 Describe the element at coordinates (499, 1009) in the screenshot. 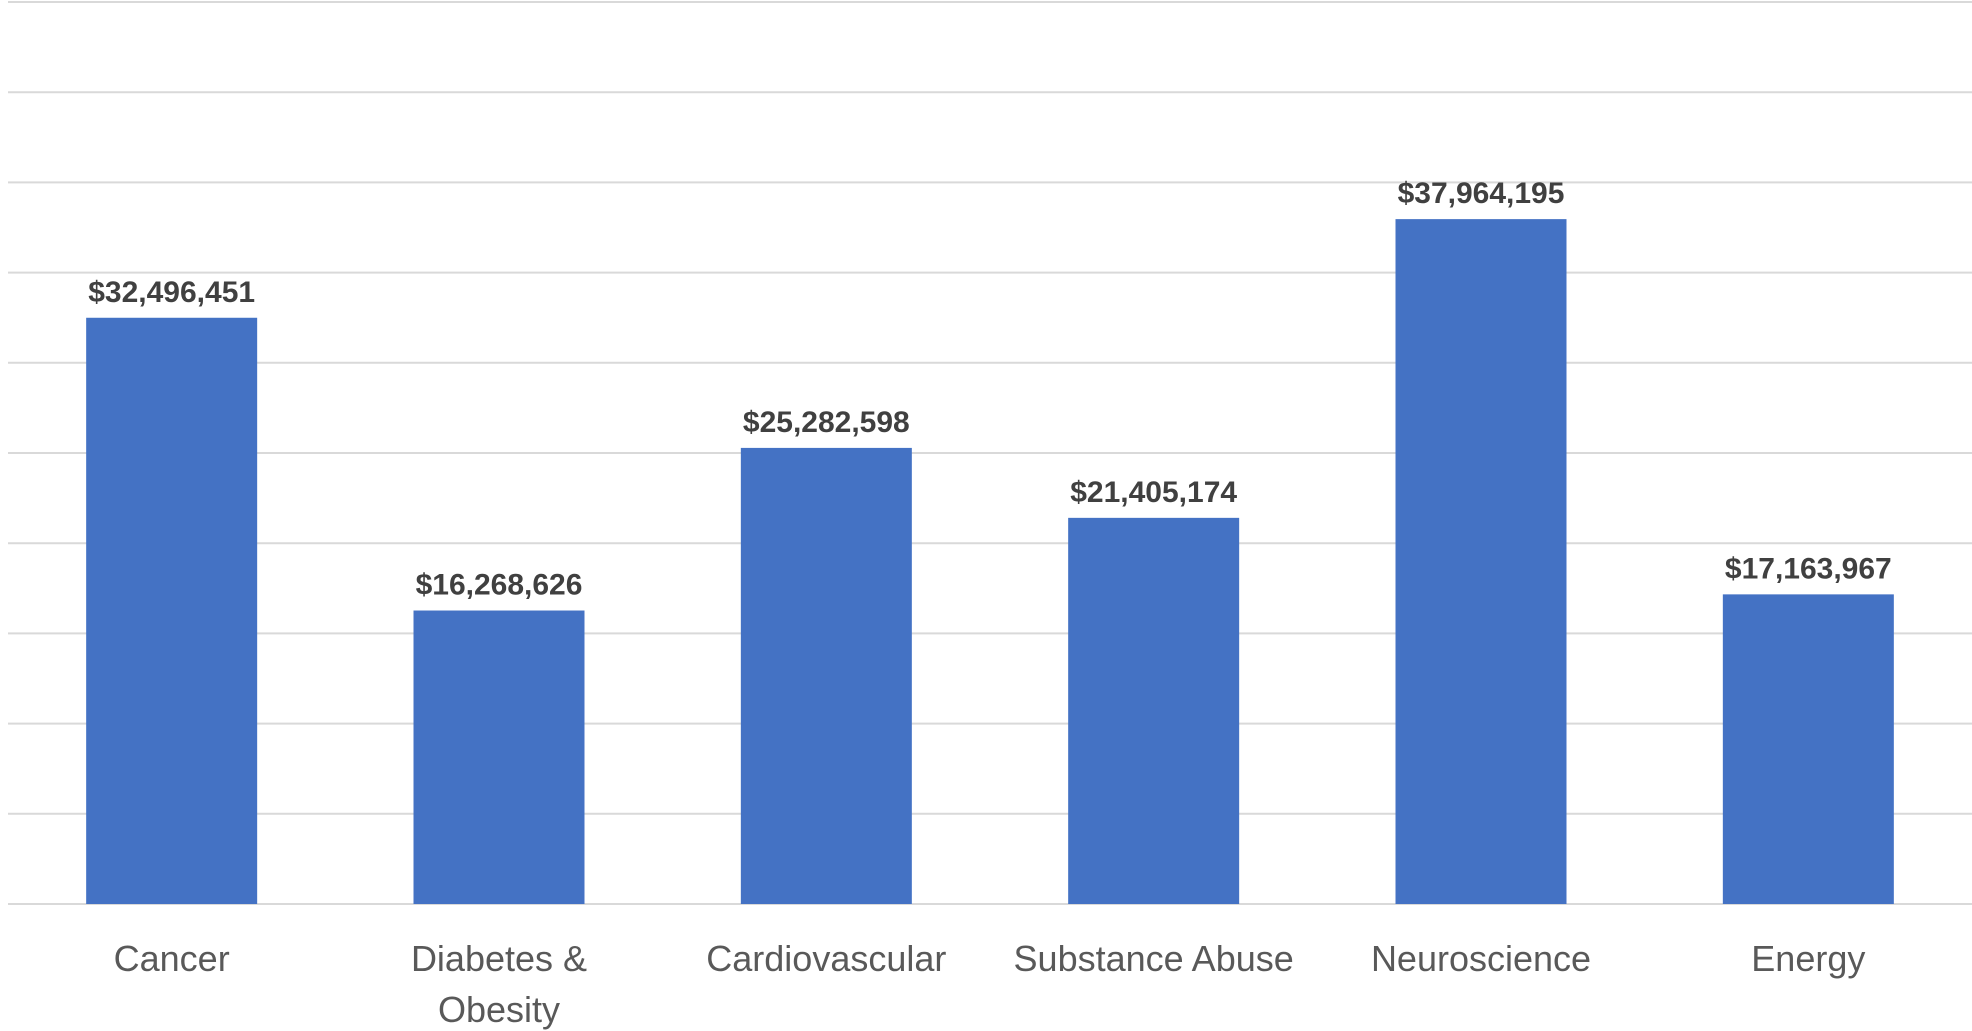

I see `category-tick-label: Obesity` at that location.